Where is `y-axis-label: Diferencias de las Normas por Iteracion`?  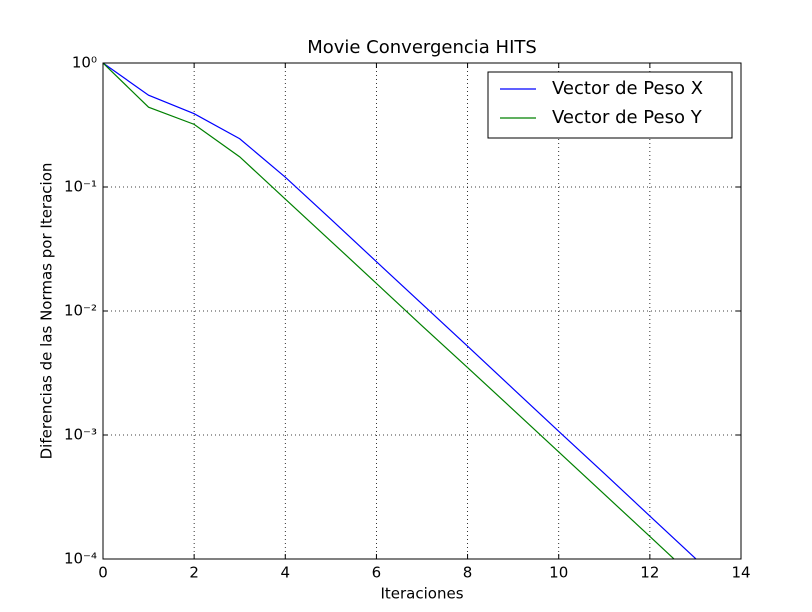 y-axis-label: Diferencias de las Normas por Iteracion is located at coordinates (47, 311).